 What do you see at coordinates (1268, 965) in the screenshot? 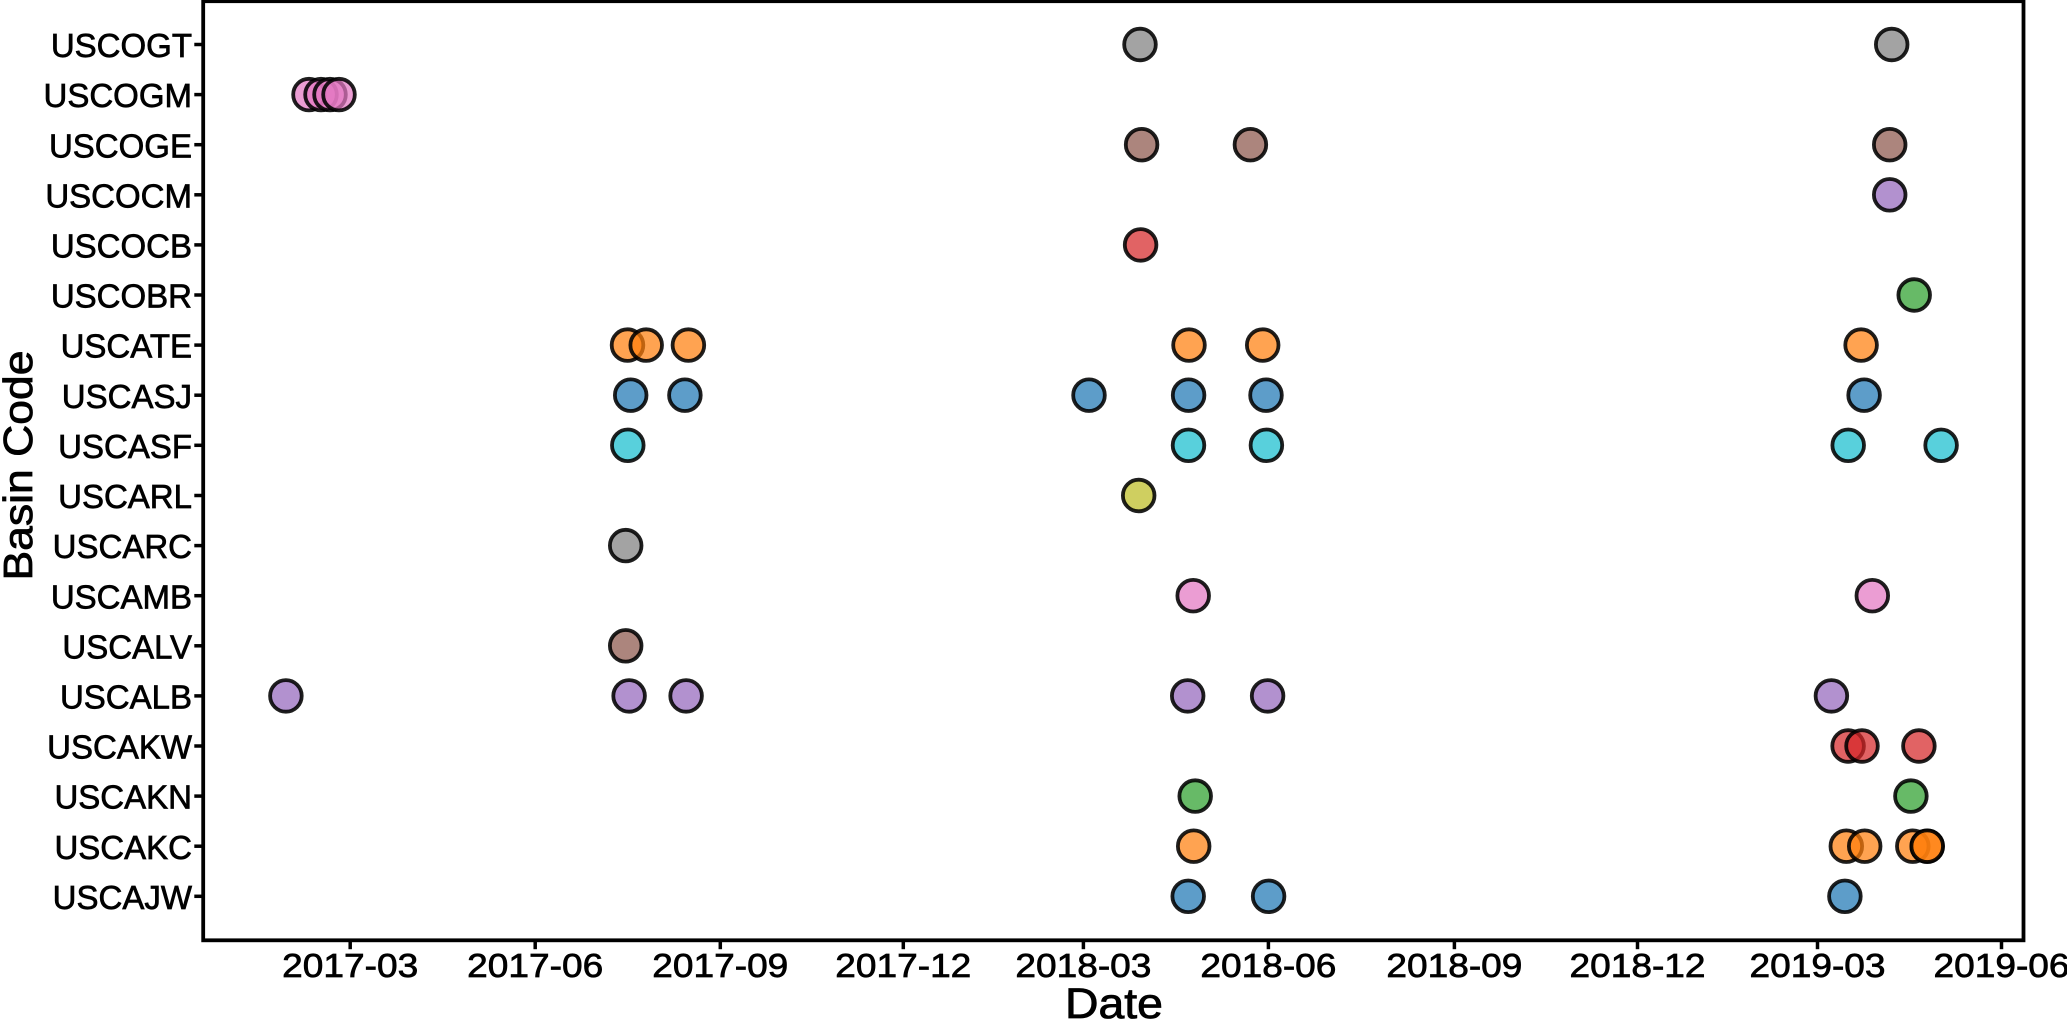
I see `svg-text: 2018-06` at bounding box center [1268, 965].